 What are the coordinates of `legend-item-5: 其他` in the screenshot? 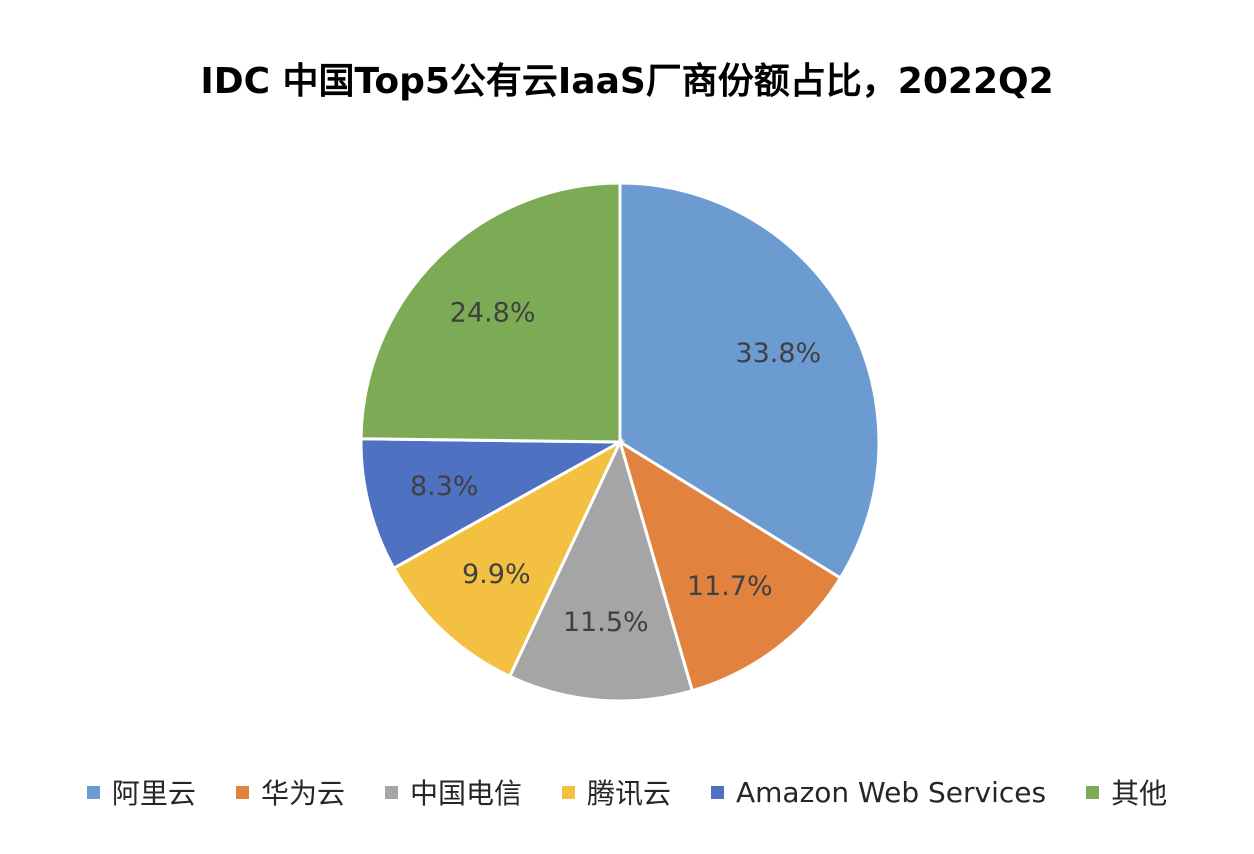 It's located at (1126, 792).